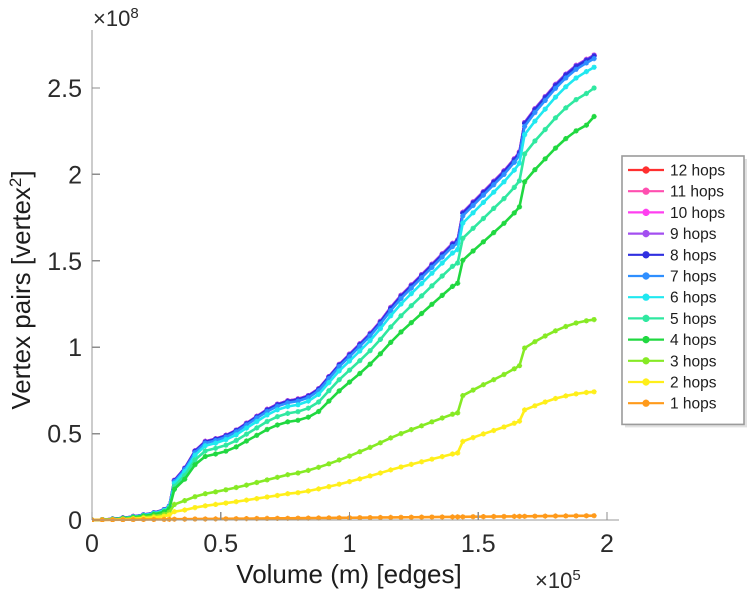 The image size is (749, 600). Describe the element at coordinates (693, 234) in the screenshot. I see `legend-item-label: 9 hops` at that location.